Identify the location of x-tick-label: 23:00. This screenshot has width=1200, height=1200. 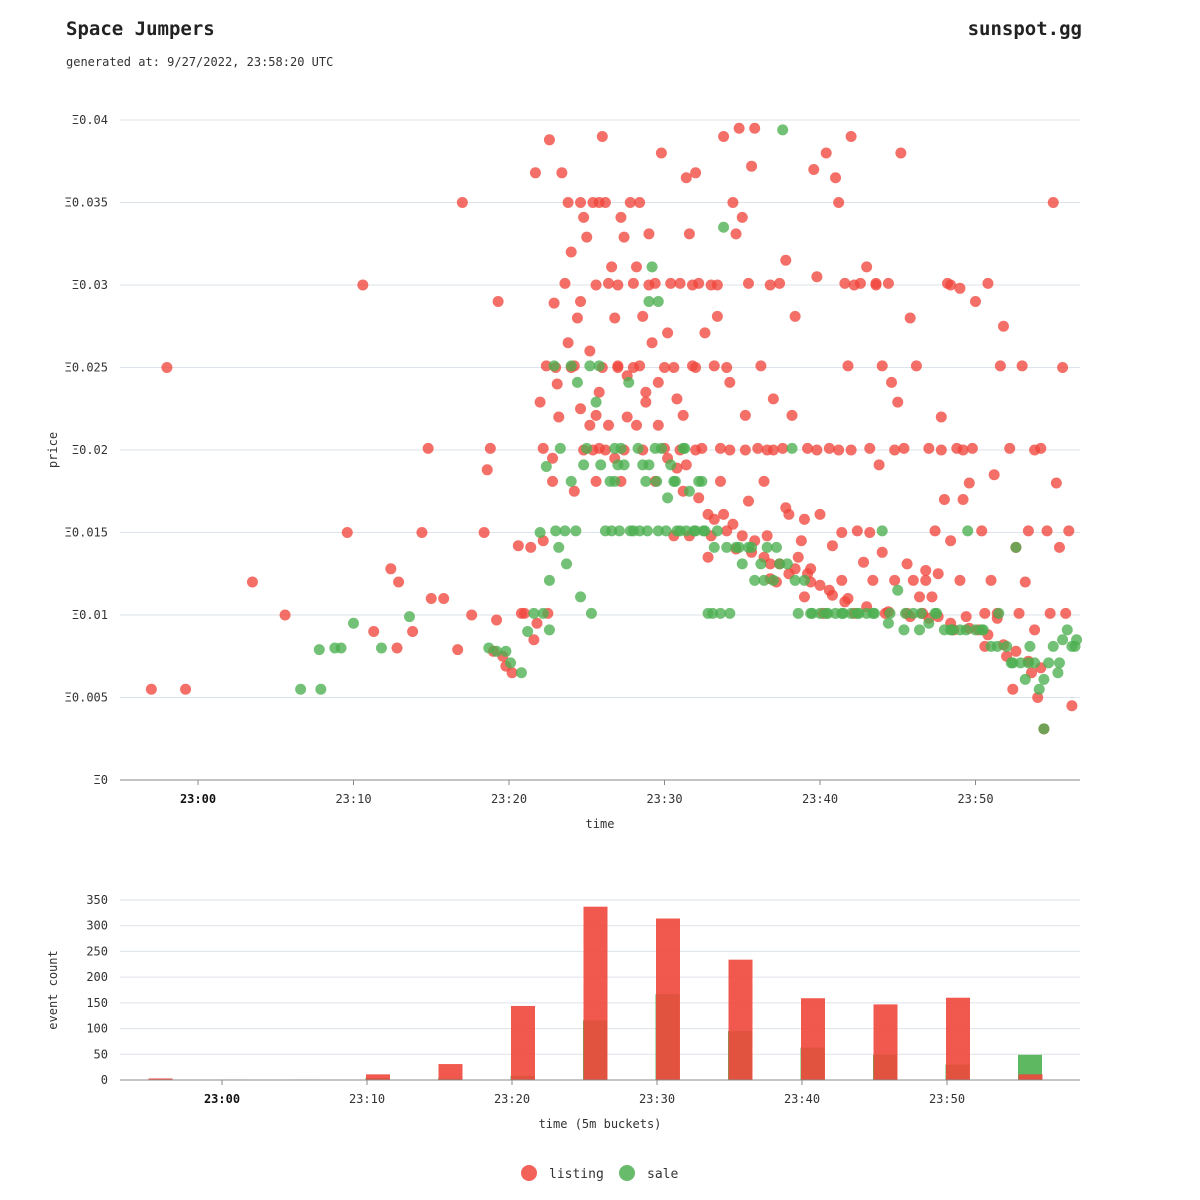
(198, 799).